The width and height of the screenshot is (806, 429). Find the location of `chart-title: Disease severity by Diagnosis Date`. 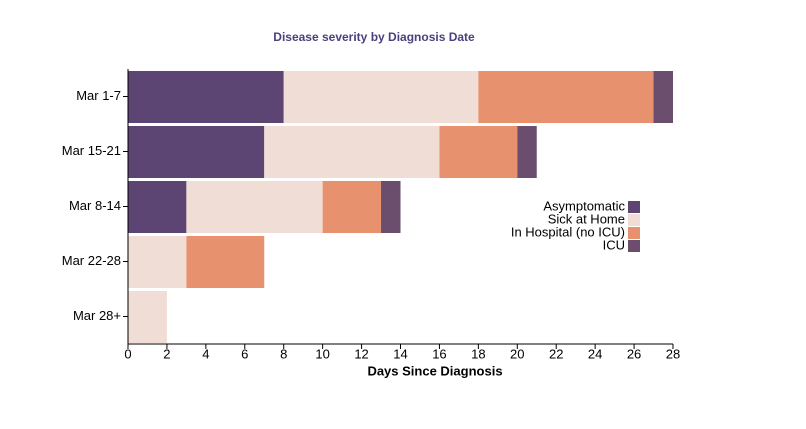

chart-title: Disease severity by Diagnosis Date is located at coordinates (374, 37).